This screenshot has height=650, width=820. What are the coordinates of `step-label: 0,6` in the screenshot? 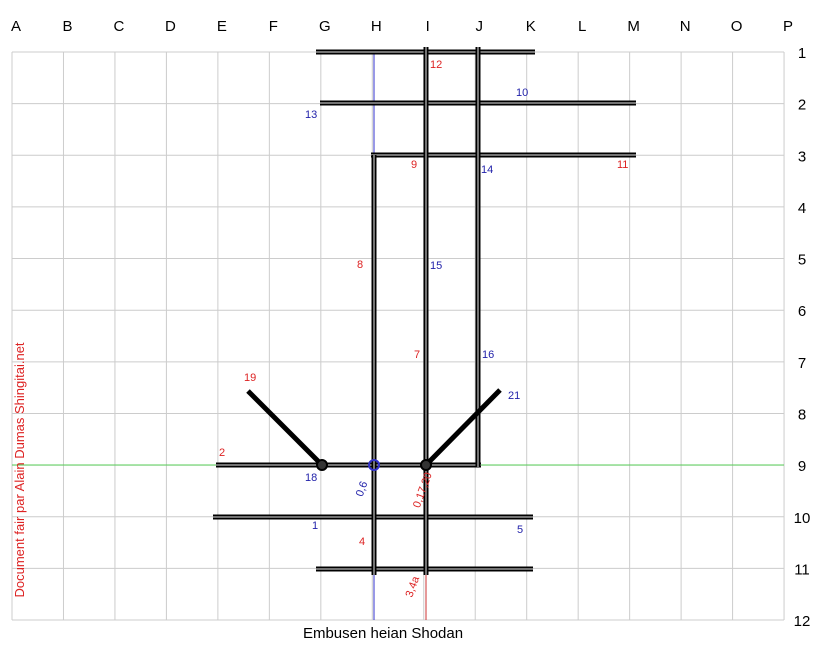 It's located at (362, 489).